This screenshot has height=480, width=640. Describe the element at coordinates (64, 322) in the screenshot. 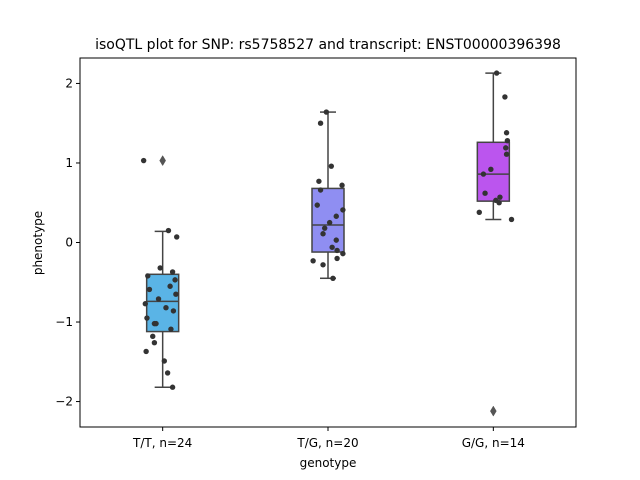

I see `y-tick-label: −1` at that location.